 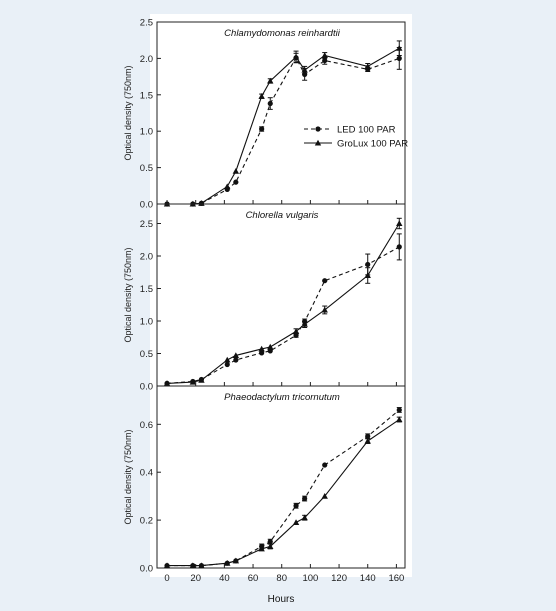 What do you see at coordinates (281, 578) in the screenshot?
I see `x-tick-label: 80` at bounding box center [281, 578].